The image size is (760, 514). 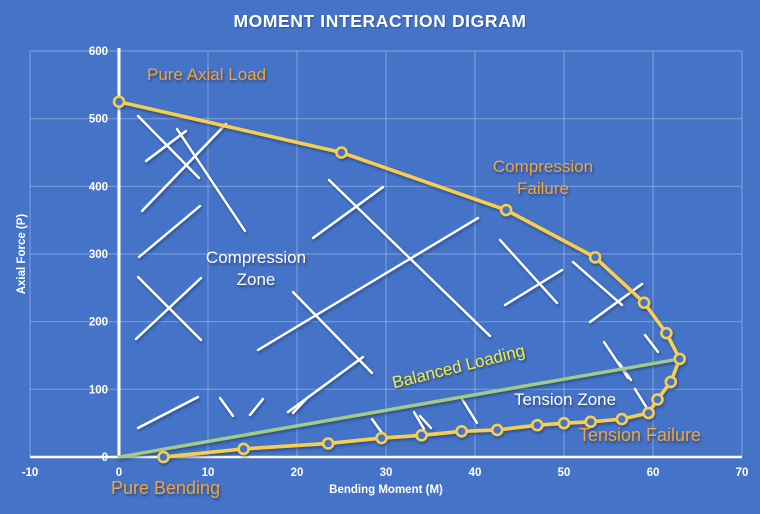 What do you see at coordinates (98, 390) in the screenshot?
I see `y-tick-label: 100` at bounding box center [98, 390].